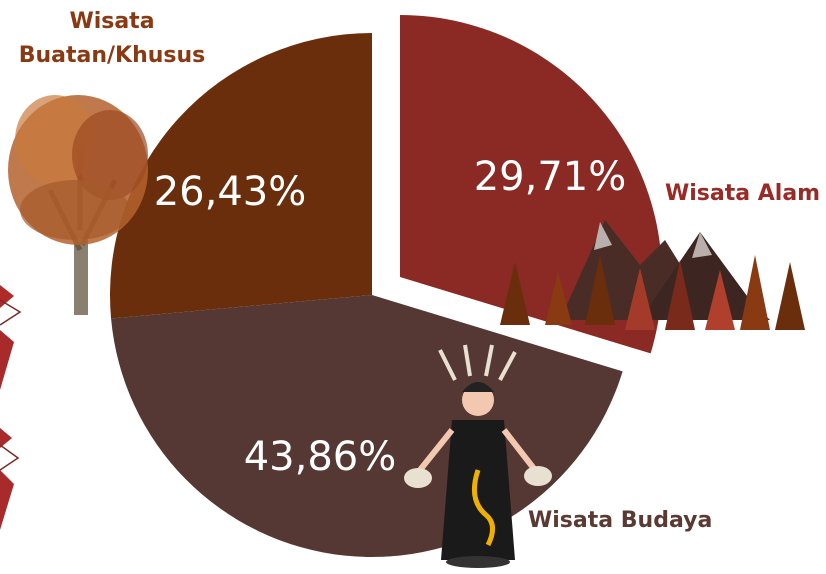 The image size is (826, 574). What do you see at coordinates (78, 205) in the screenshot?
I see `tree-illustration-icon` at bounding box center [78, 205].